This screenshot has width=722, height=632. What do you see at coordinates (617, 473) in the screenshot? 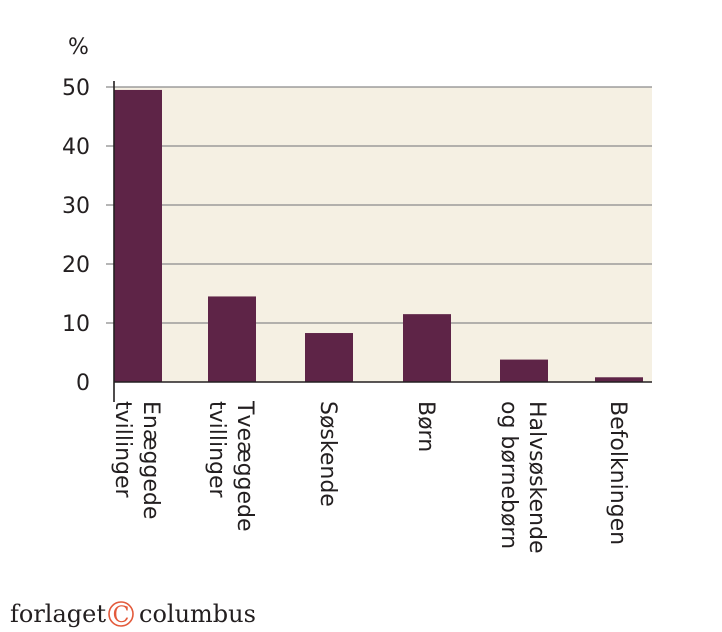
I see `x-category-label: Befolkningen` at bounding box center [617, 473].